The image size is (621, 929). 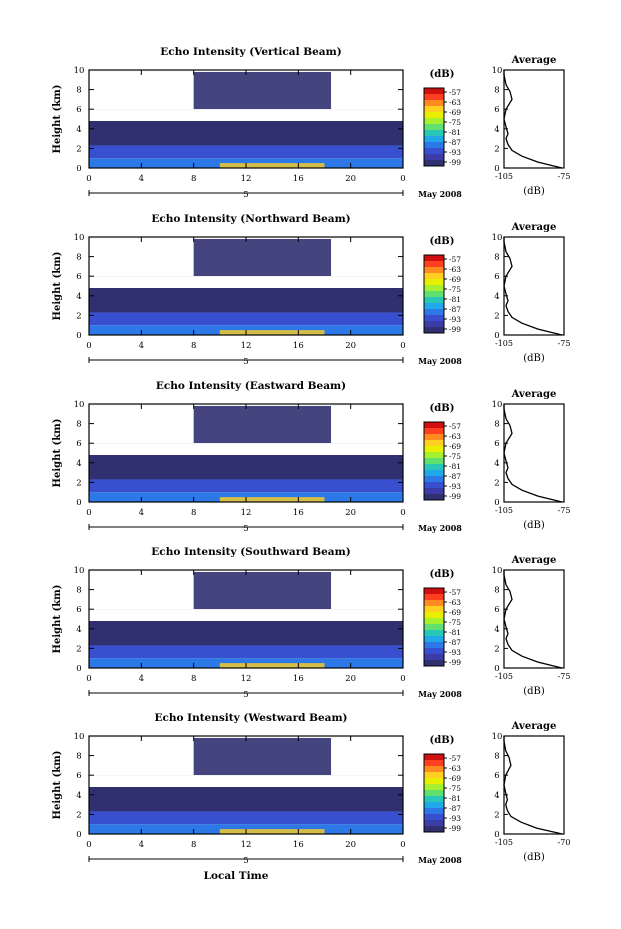 I want to click on profile-x-tick-label: -70, so click(x=564, y=842).